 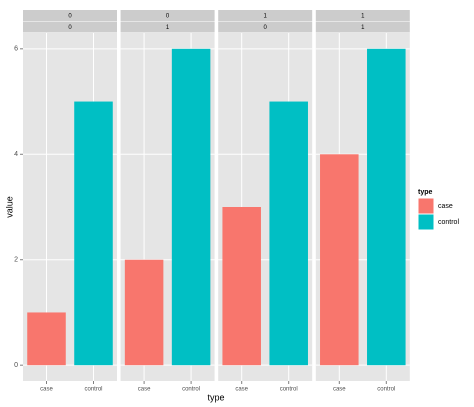 What do you see at coordinates (16, 365) in the screenshot?
I see `y-tick-label: 0` at bounding box center [16, 365].